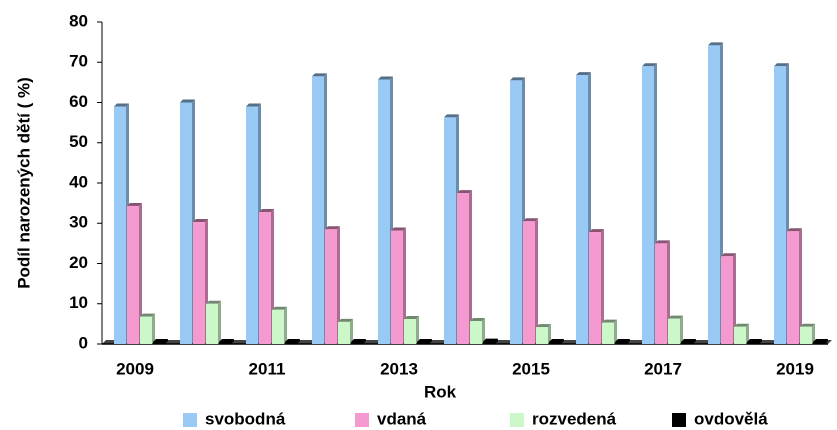 The height and width of the screenshot is (430, 837). I want to click on y-axis-label: Podíl narozených dětí ( %), so click(23, 183).